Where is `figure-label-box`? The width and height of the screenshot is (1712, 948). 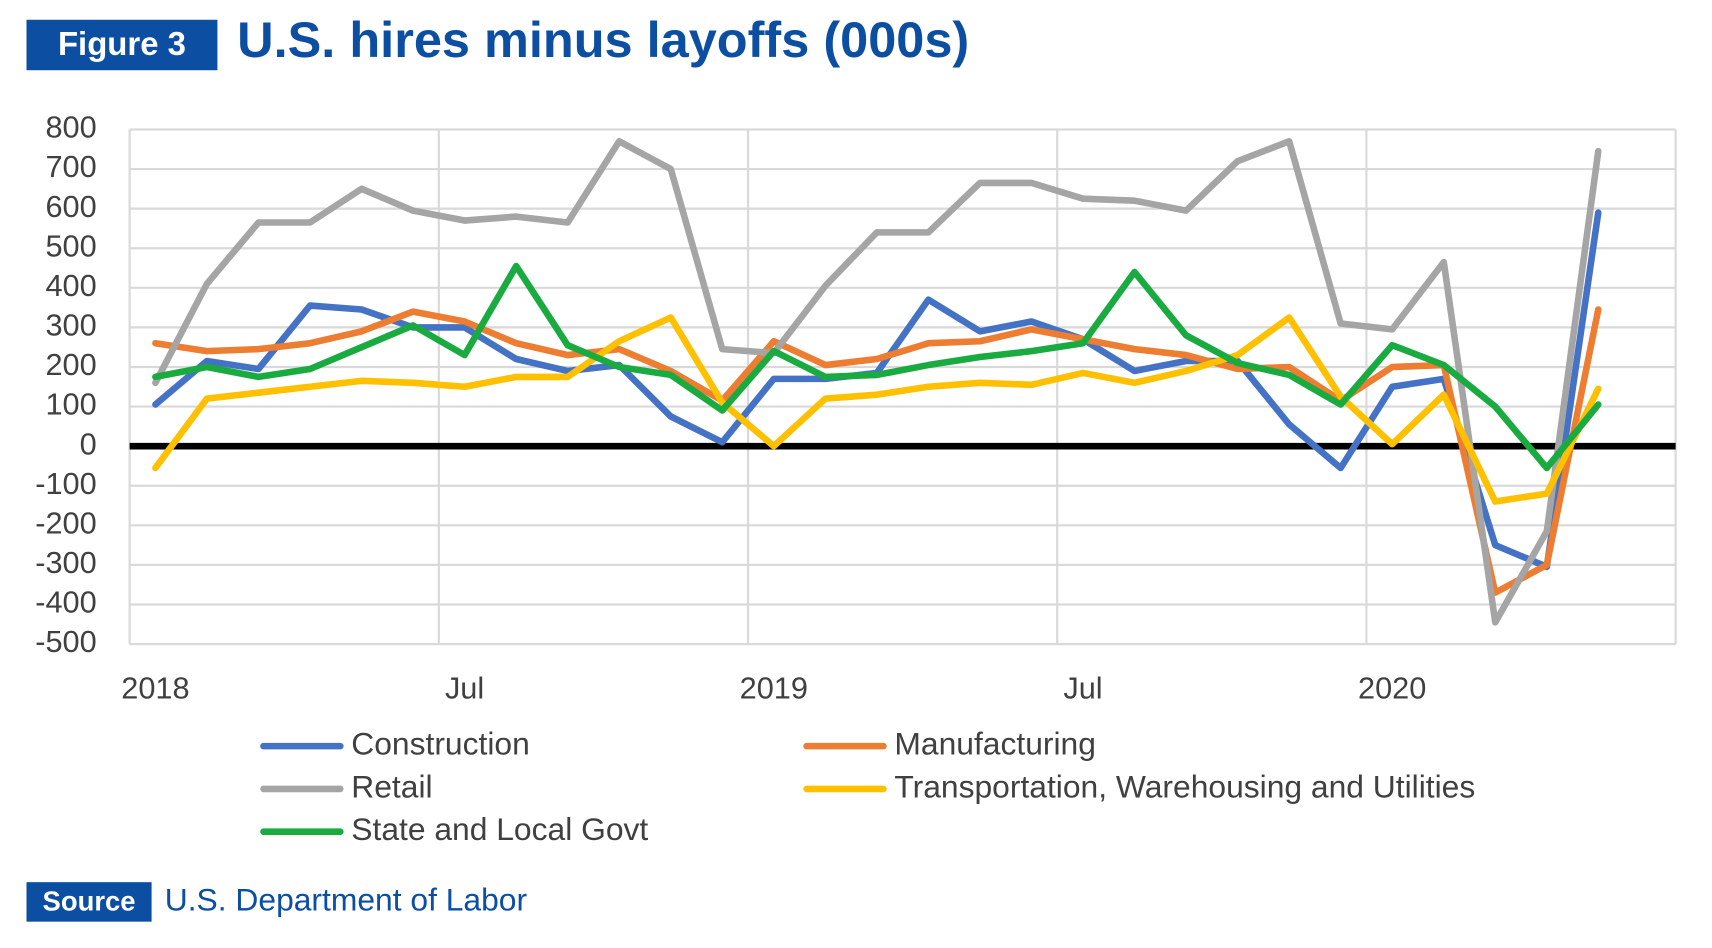
figure-label-box is located at coordinates (122, 45).